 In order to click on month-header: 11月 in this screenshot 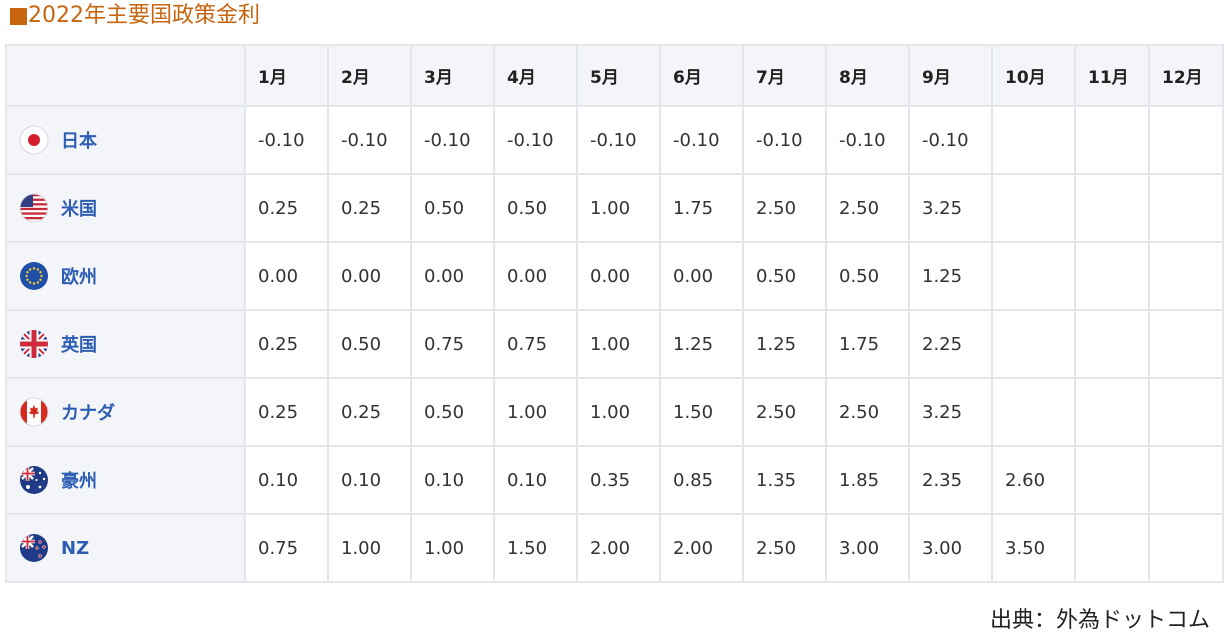, I will do `click(1112, 75)`.